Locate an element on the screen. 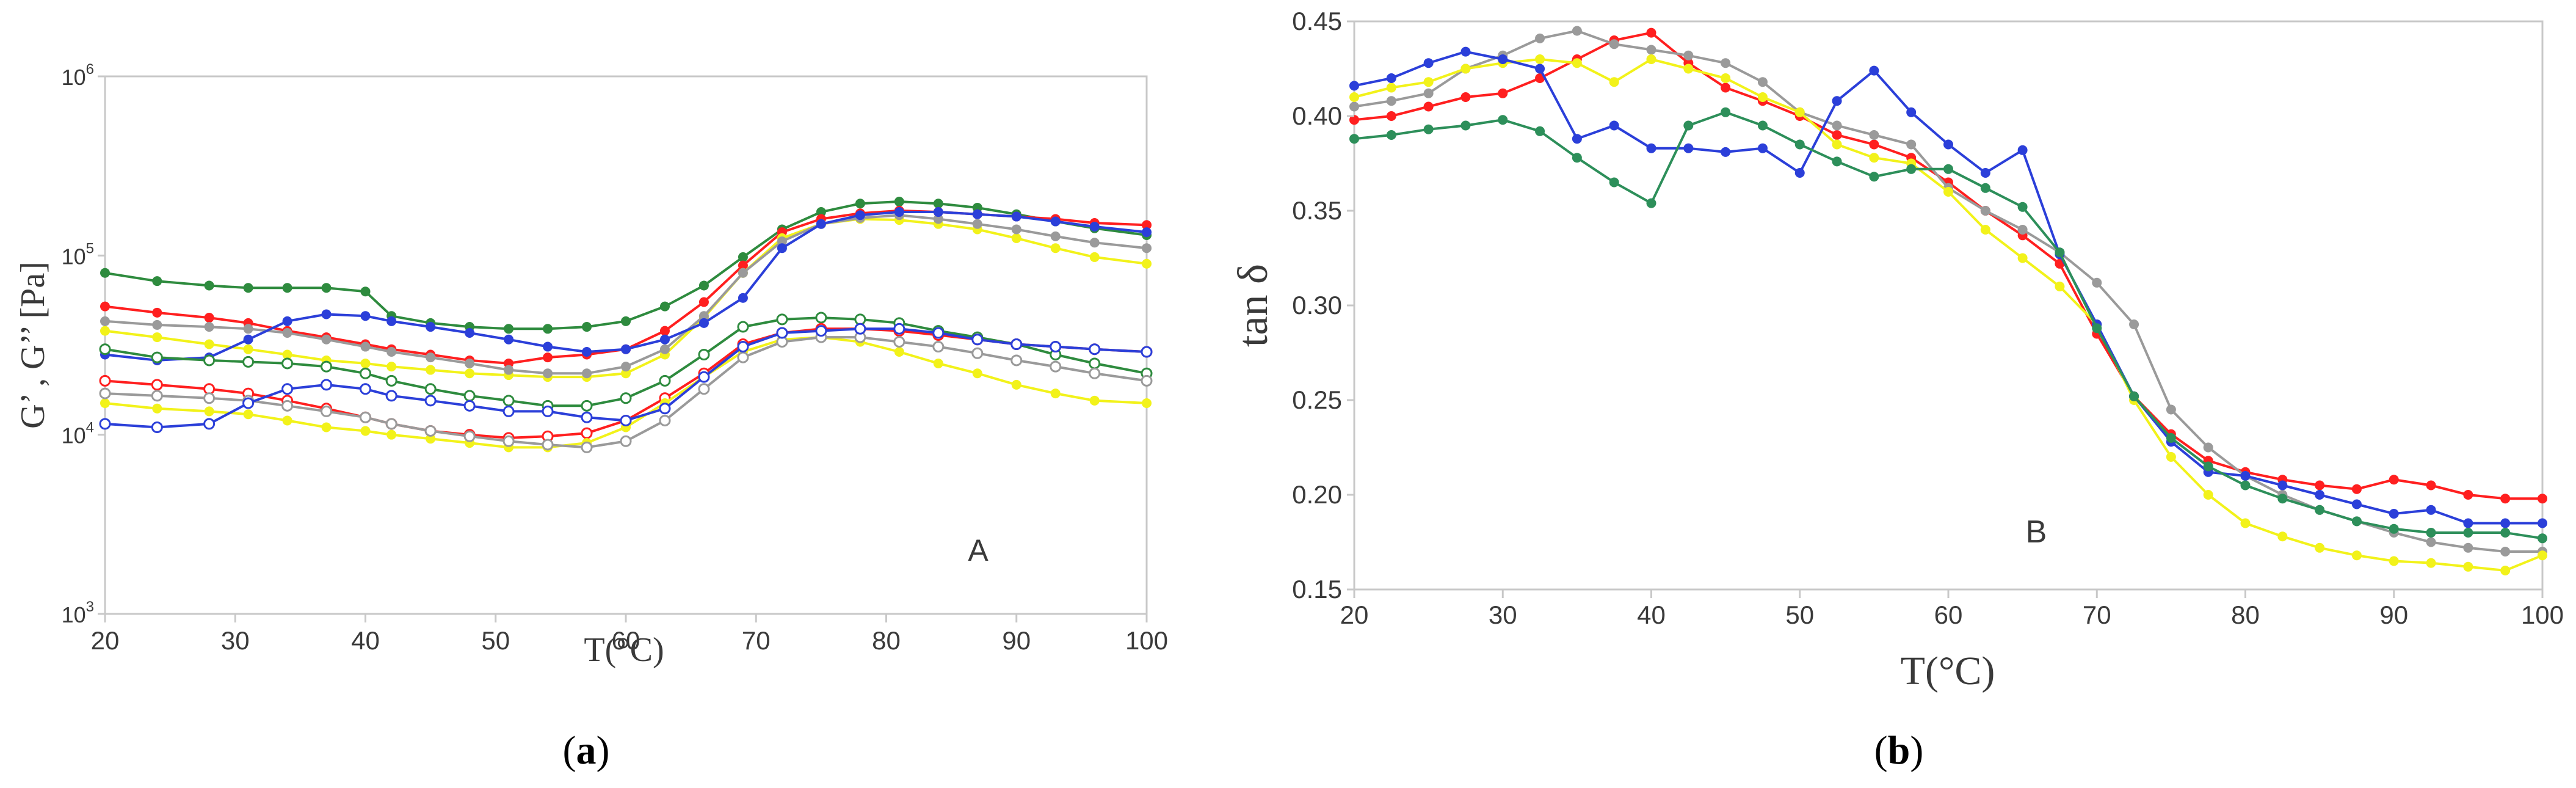 The width and height of the screenshot is (2576, 788). panel-b-letter: B is located at coordinates (2036, 532).